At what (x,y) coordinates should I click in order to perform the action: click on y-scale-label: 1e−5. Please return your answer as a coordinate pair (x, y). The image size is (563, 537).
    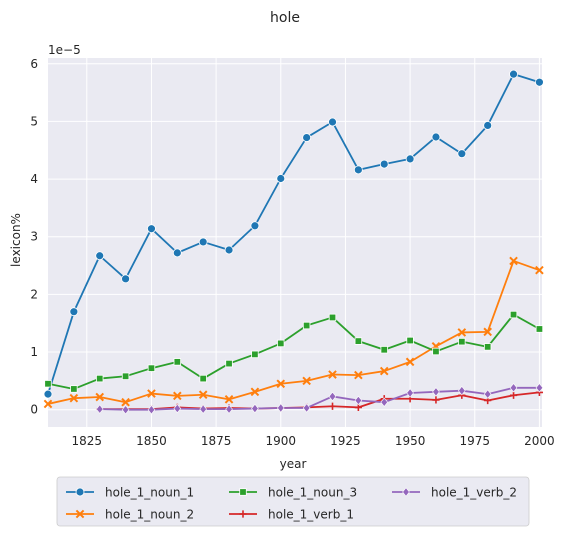
    Looking at the image, I should click on (64, 50).